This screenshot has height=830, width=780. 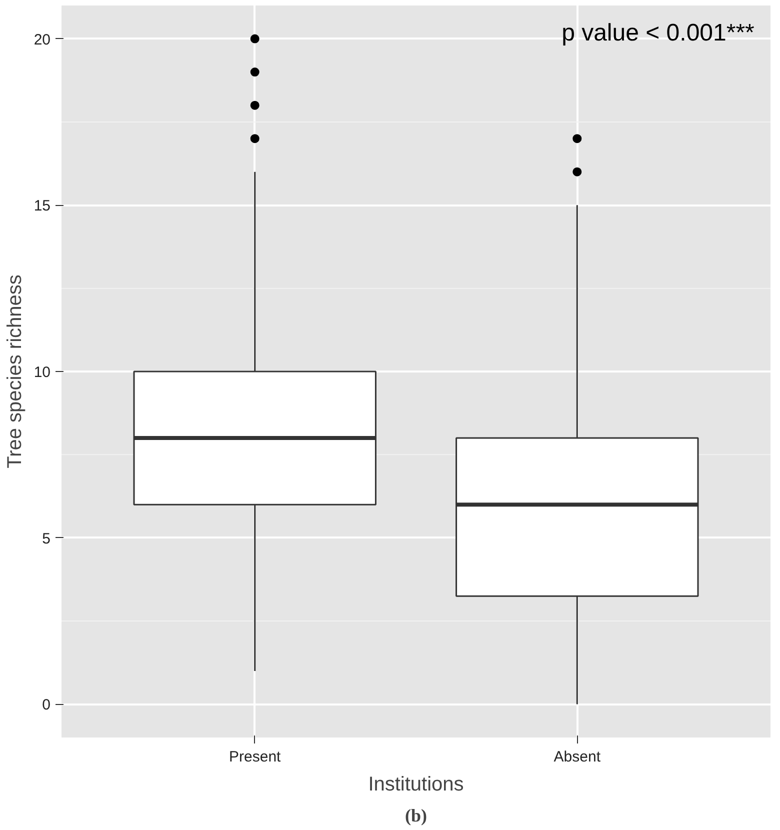 I want to click on text: (b), so click(x=416, y=816).